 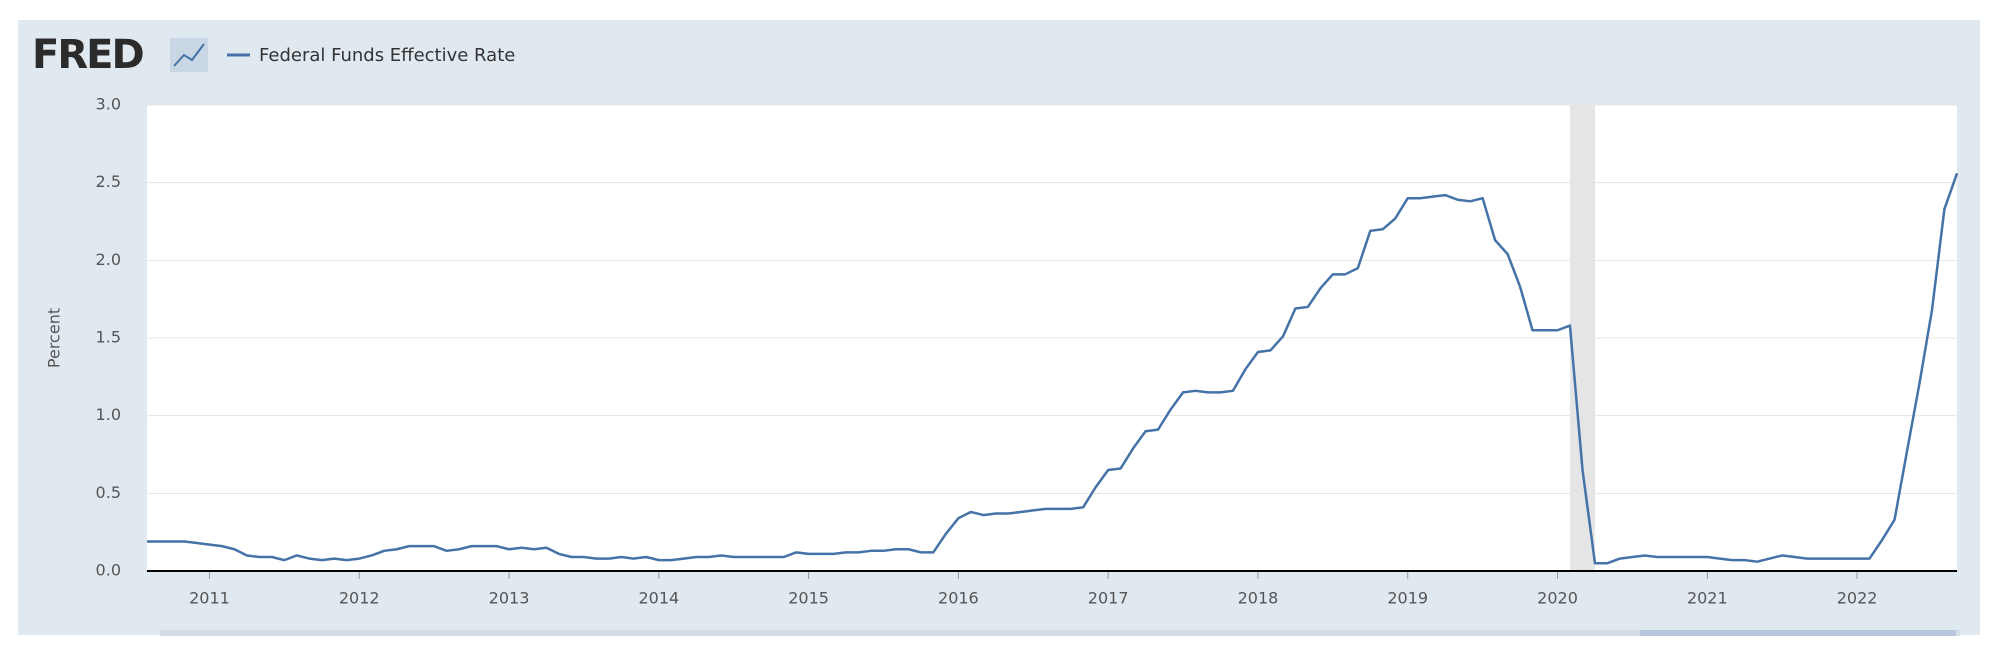 What do you see at coordinates (1557, 598) in the screenshot?
I see `x-tick-label: 2020` at bounding box center [1557, 598].